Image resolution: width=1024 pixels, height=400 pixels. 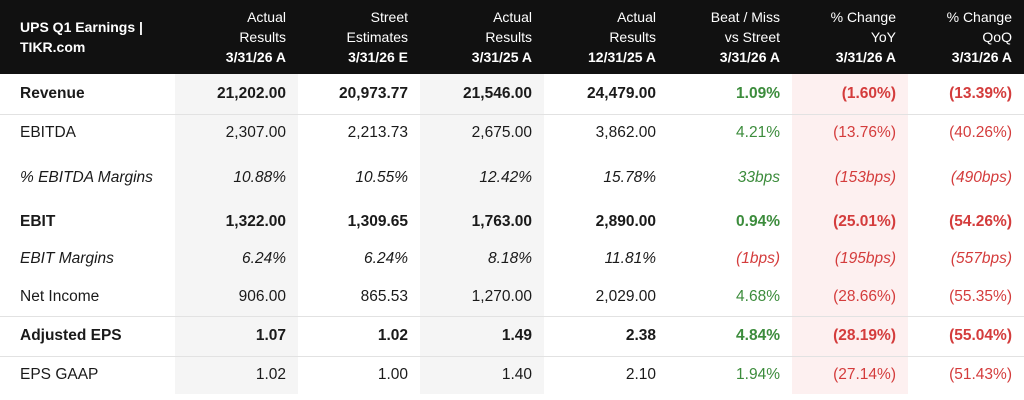 I want to click on cell-street-estimate: 1.02, so click(x=359, y=336).